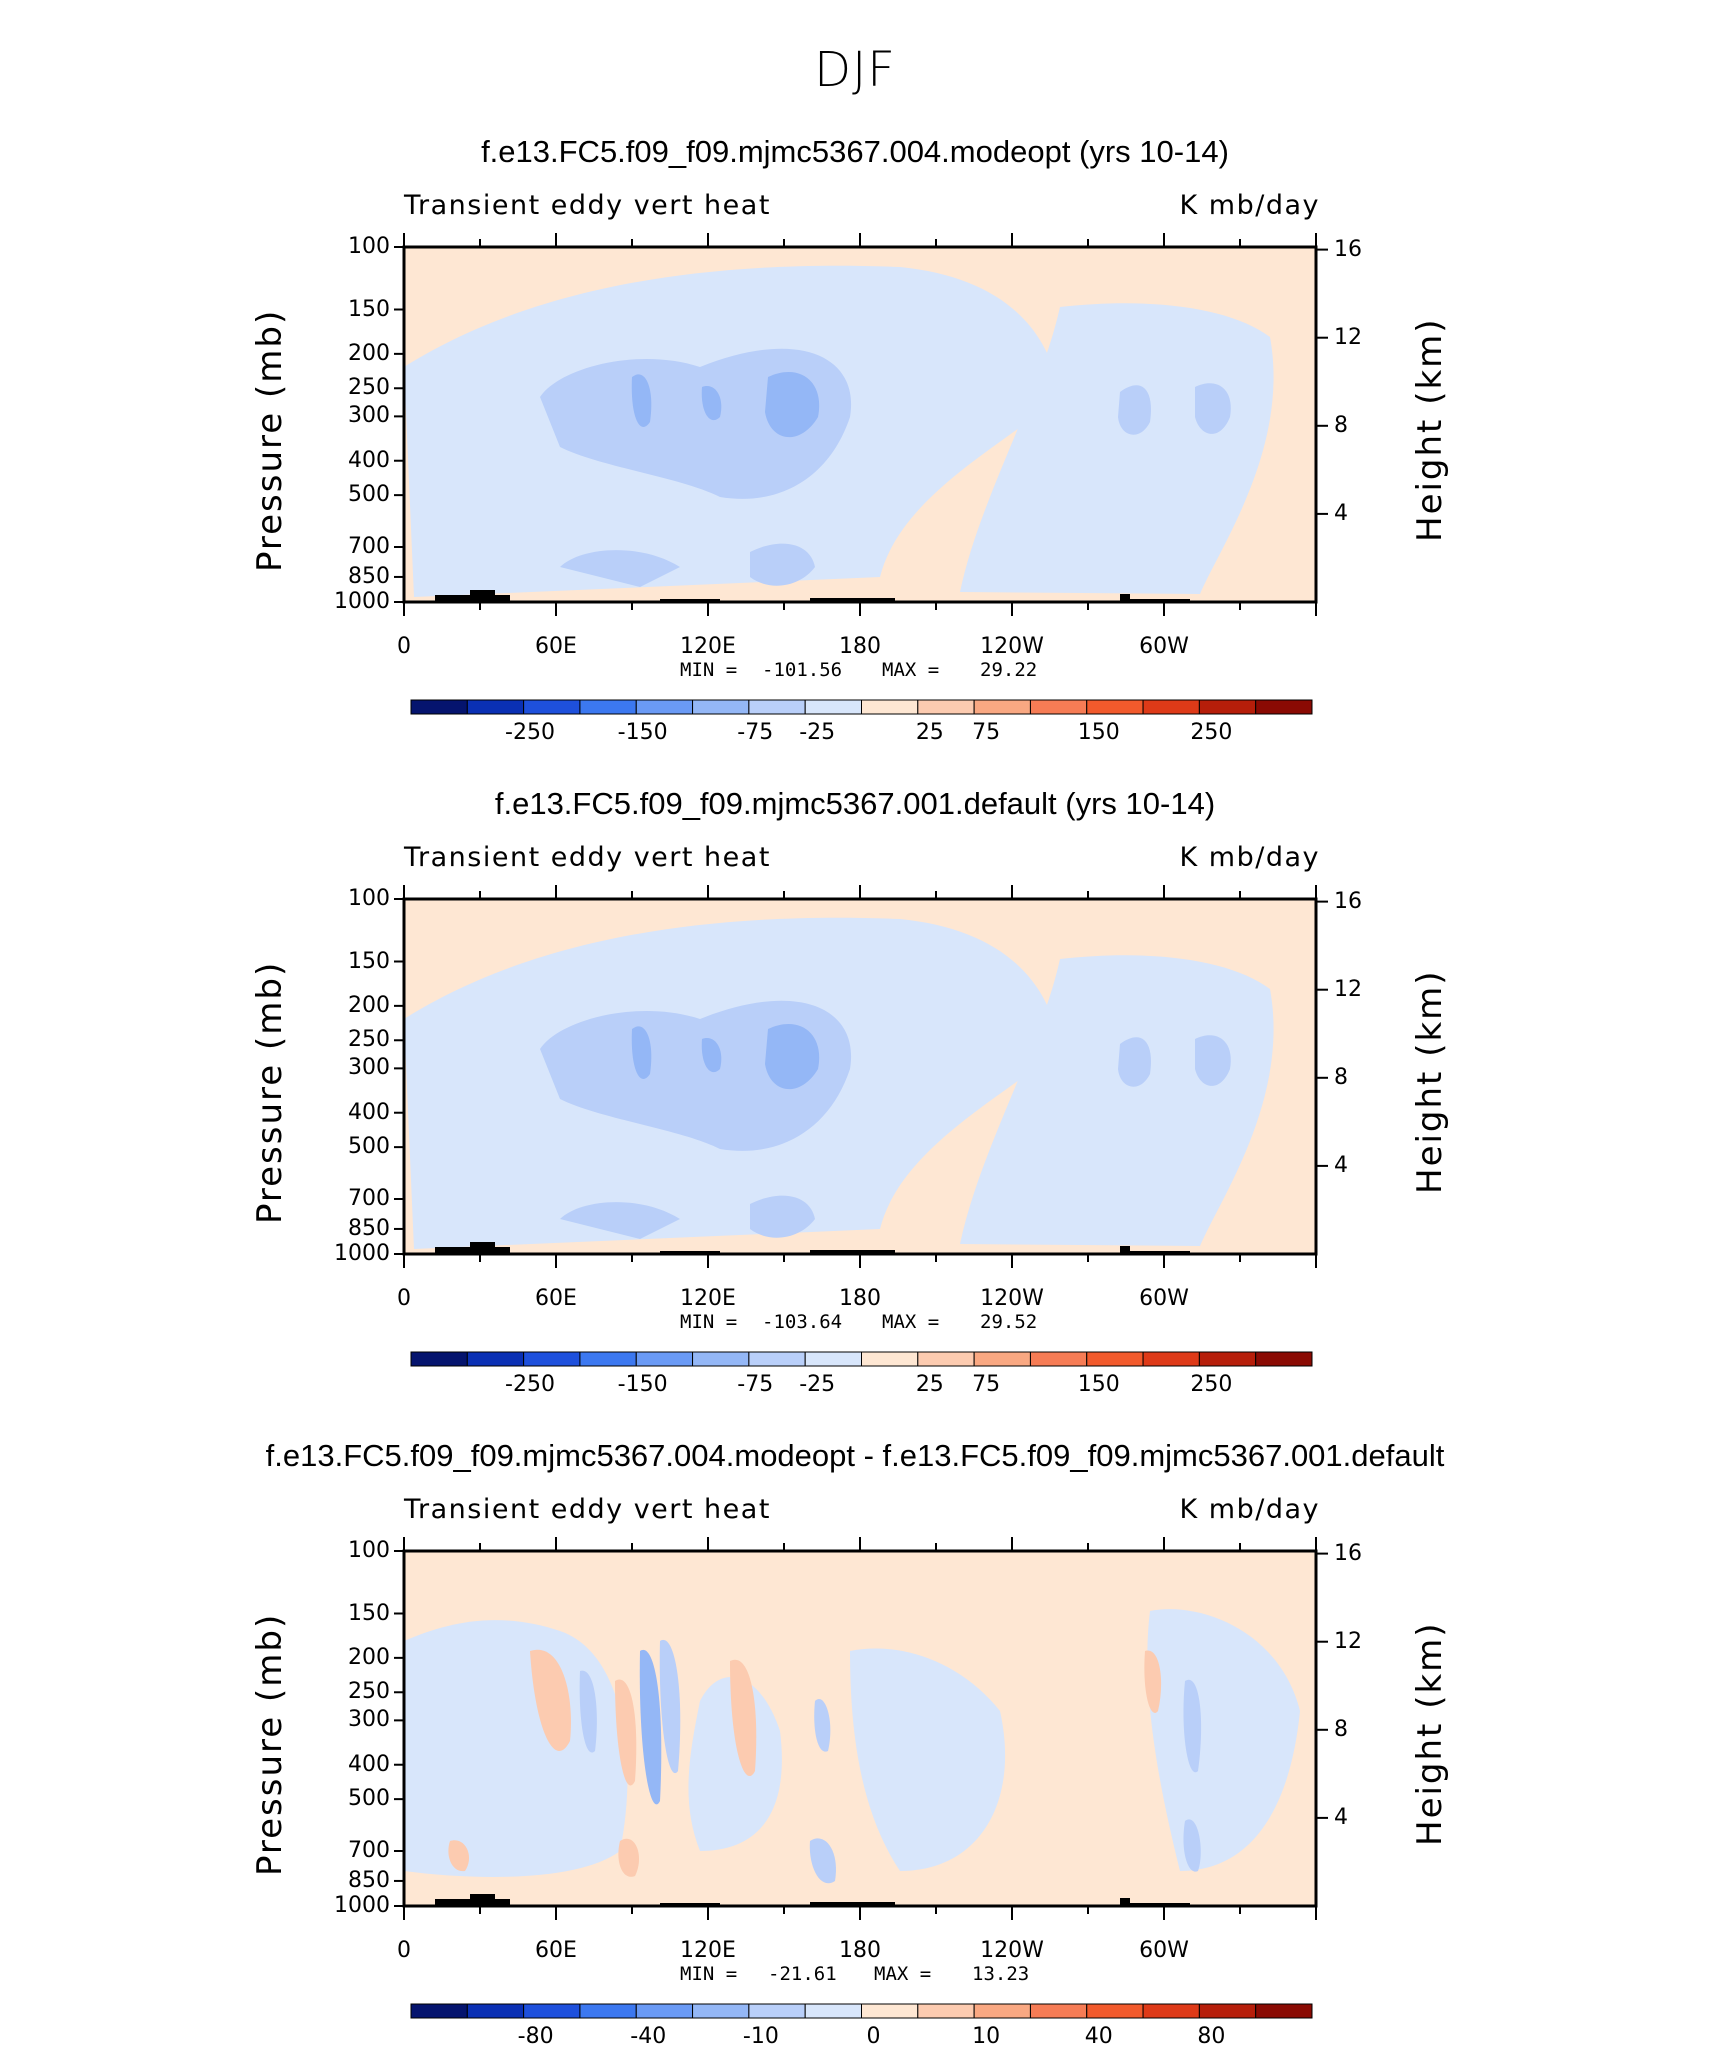  What do you see at coordinates (812, 596) in the screenshot?
I see `topography` at bounding box center [812, 596].